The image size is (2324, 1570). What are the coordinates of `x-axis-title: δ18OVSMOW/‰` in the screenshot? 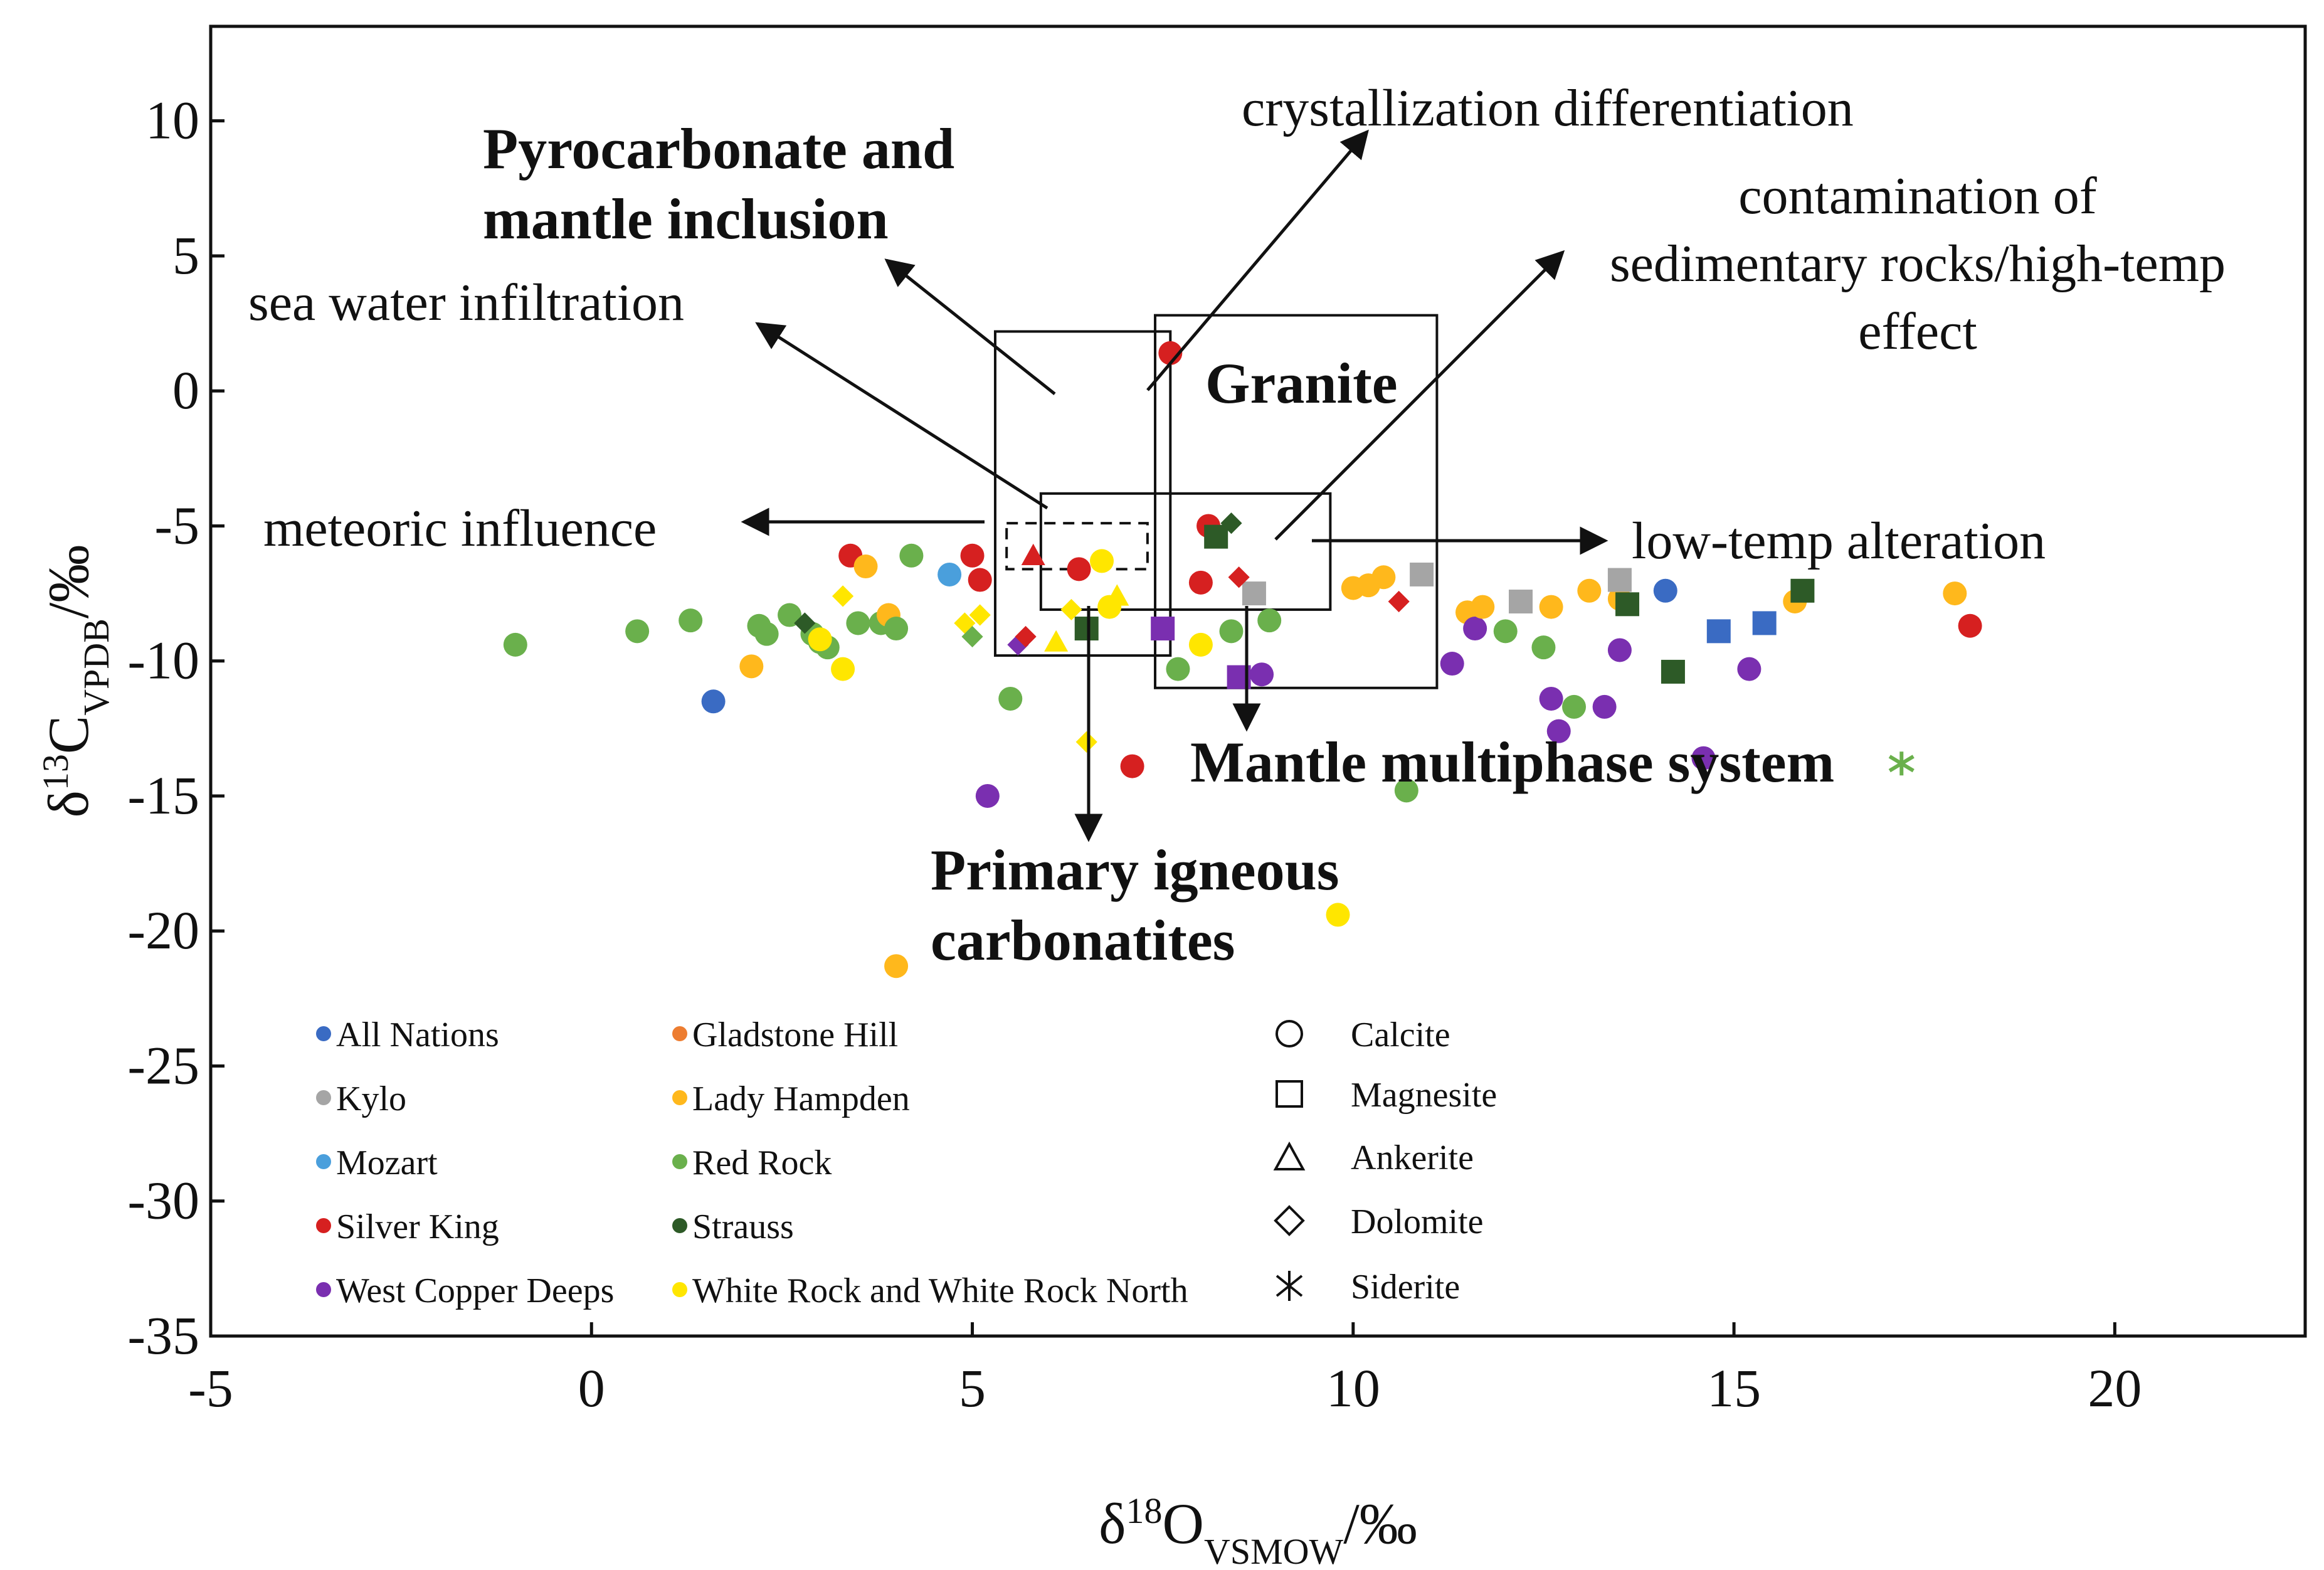 It's located at (1258, 1530).